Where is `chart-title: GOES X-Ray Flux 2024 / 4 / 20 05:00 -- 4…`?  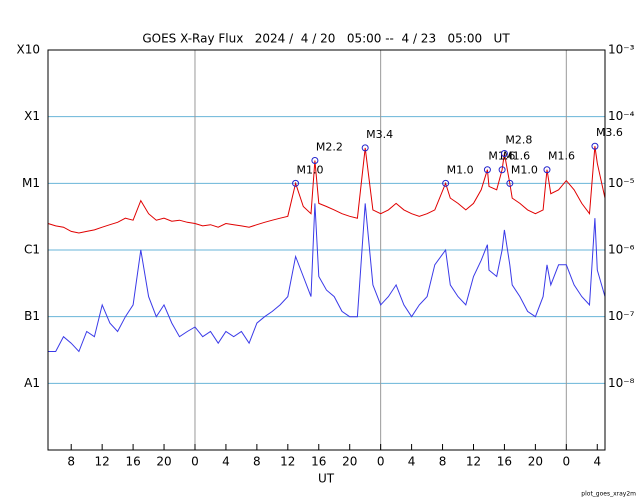 chart-title: GOES X-Ray Flux 2024 / 4 / 20 05:00 -- 4… is located at coordinates (326, 39).